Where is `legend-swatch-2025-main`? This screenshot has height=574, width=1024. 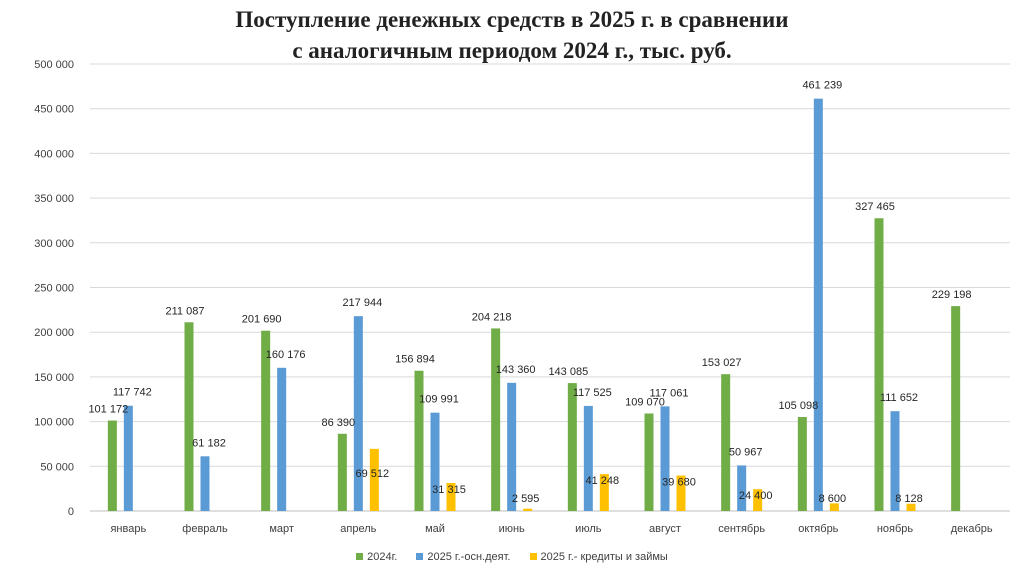
legend-swatch-2025-main is located at coordinates (420, 556).